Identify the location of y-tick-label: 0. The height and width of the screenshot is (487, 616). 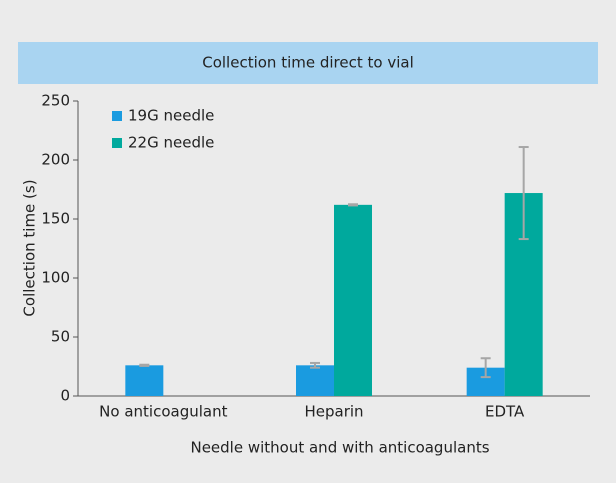
(65, 396).